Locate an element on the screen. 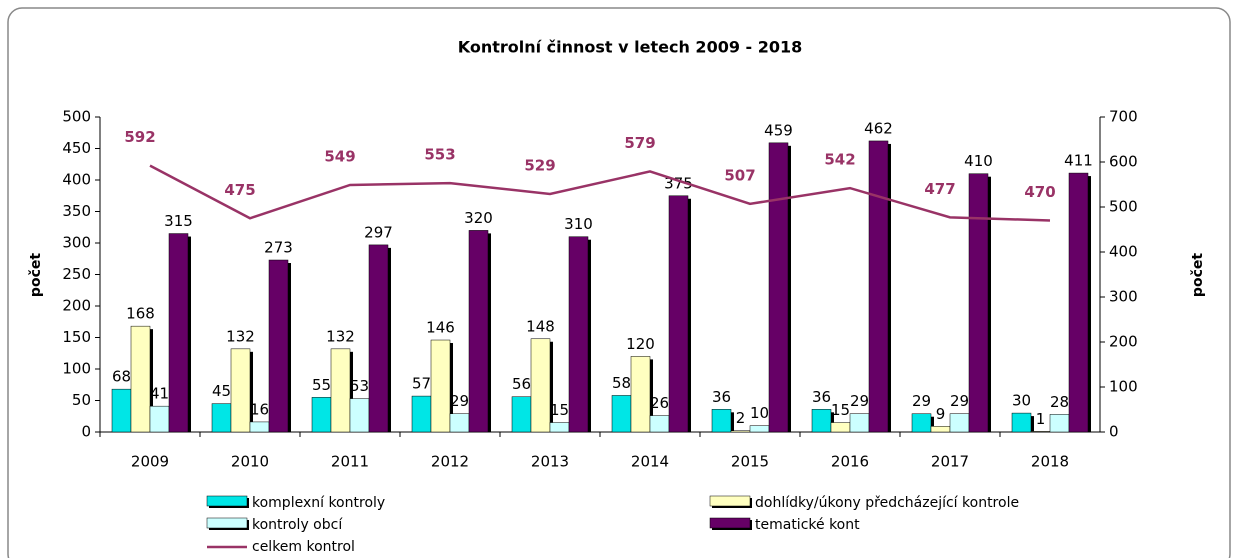 The image size is (1233, 558). y2-tick-label: 300 is located at coordinates (1123, 297).